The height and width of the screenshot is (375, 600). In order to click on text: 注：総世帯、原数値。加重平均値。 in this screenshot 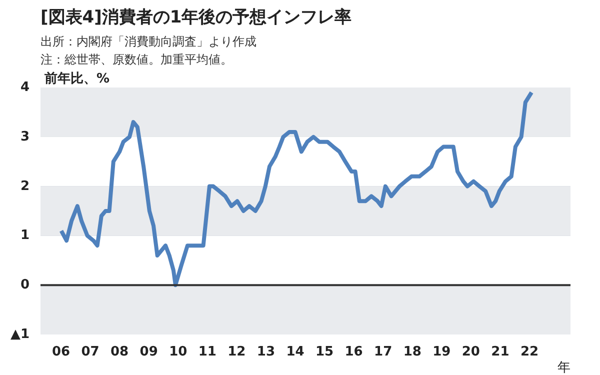, I will do `click(136, 59)`.